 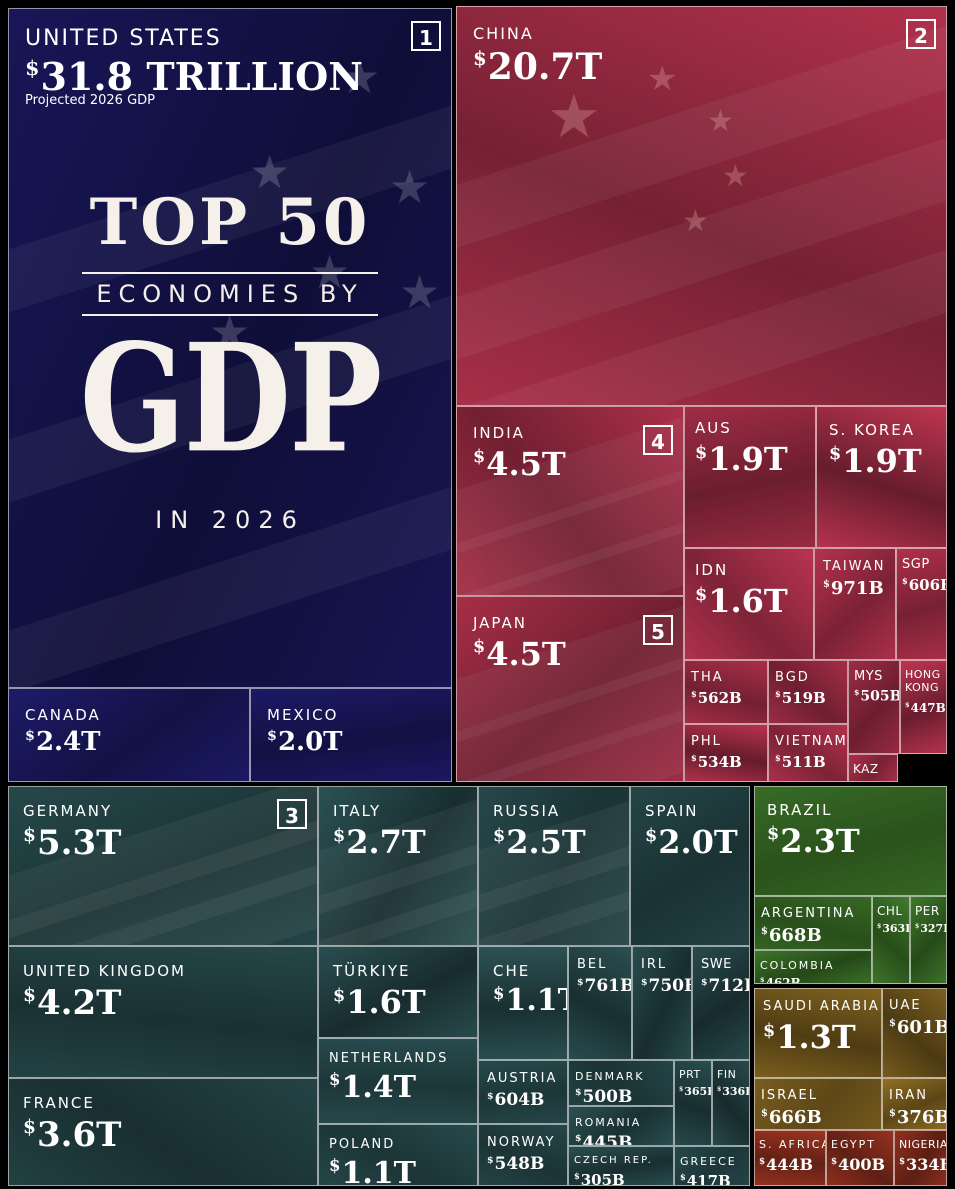 I want to click on country-name: SGP, so click(x=916, y=564).